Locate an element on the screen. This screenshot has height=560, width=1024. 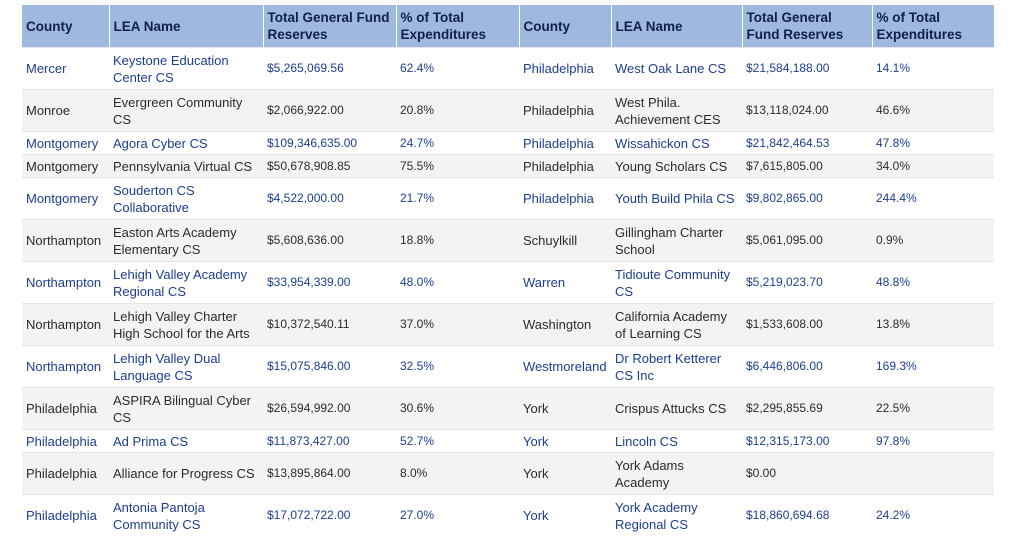
cell-reserves-right: $5,219,023.70 is located at coordinates (807, 282).